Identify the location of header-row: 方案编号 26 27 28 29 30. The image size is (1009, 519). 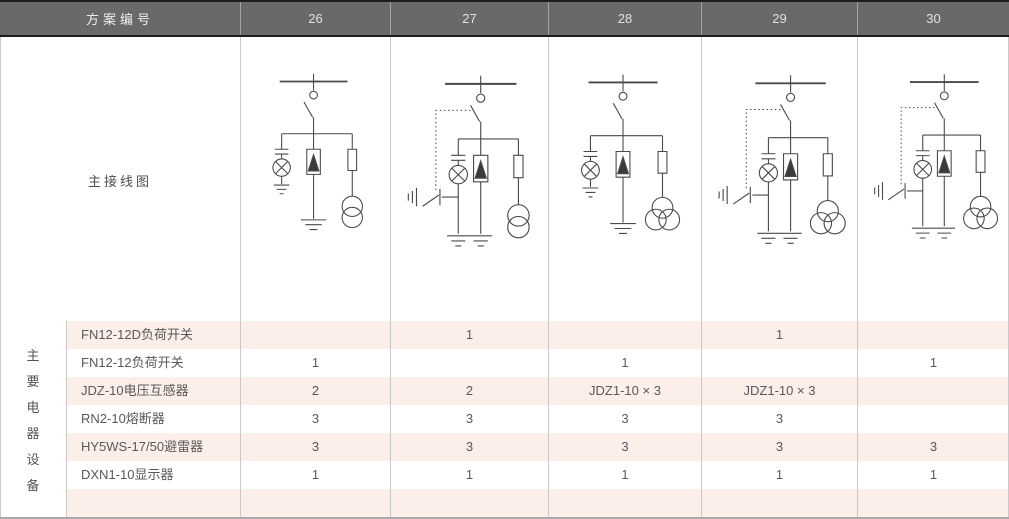
(504, 18).